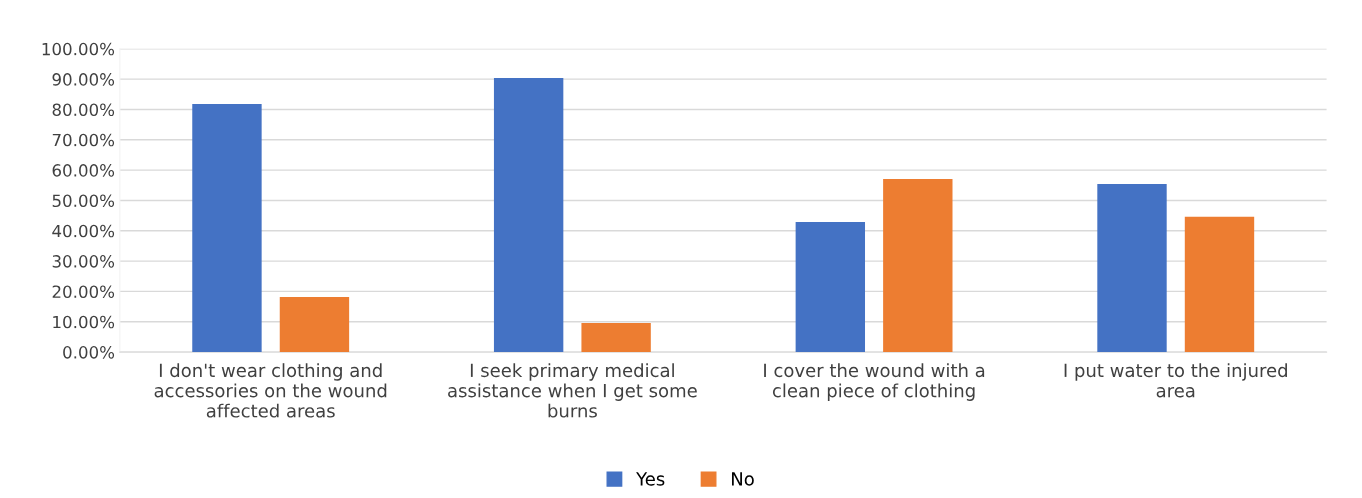 The image size is (1362, 498). I want to click on y-tick-label: 70.00%, so click(83, 140).